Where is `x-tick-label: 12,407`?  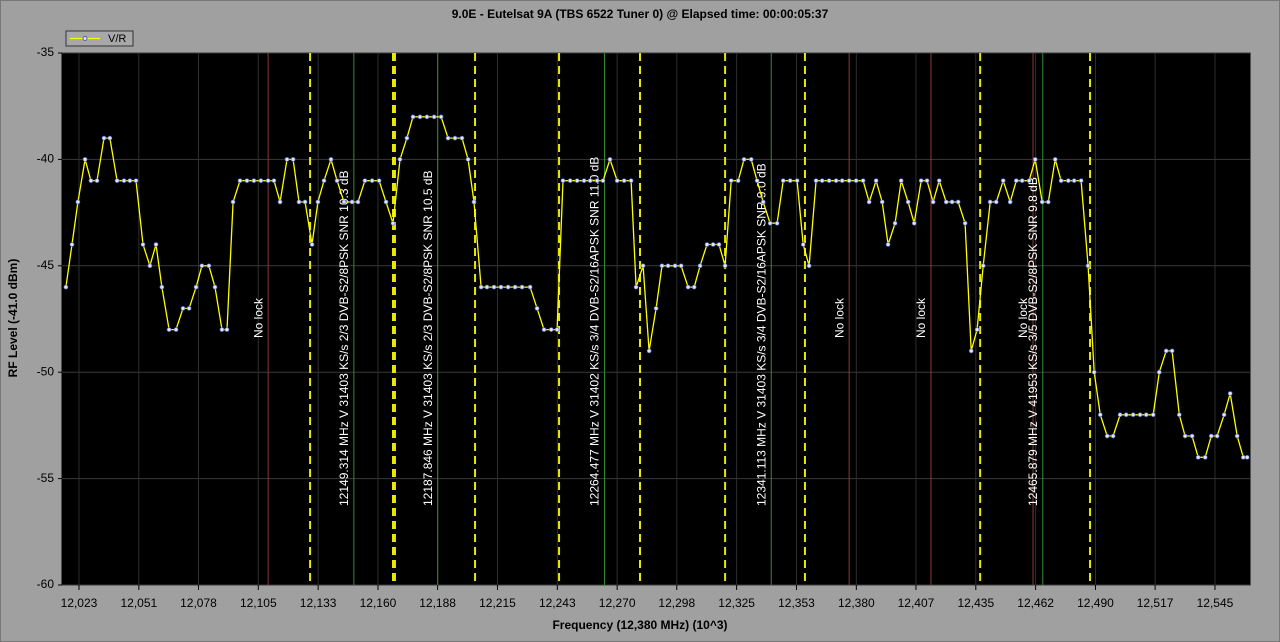 x-tick-label: 12,407 is located at coordinates (916, 603).